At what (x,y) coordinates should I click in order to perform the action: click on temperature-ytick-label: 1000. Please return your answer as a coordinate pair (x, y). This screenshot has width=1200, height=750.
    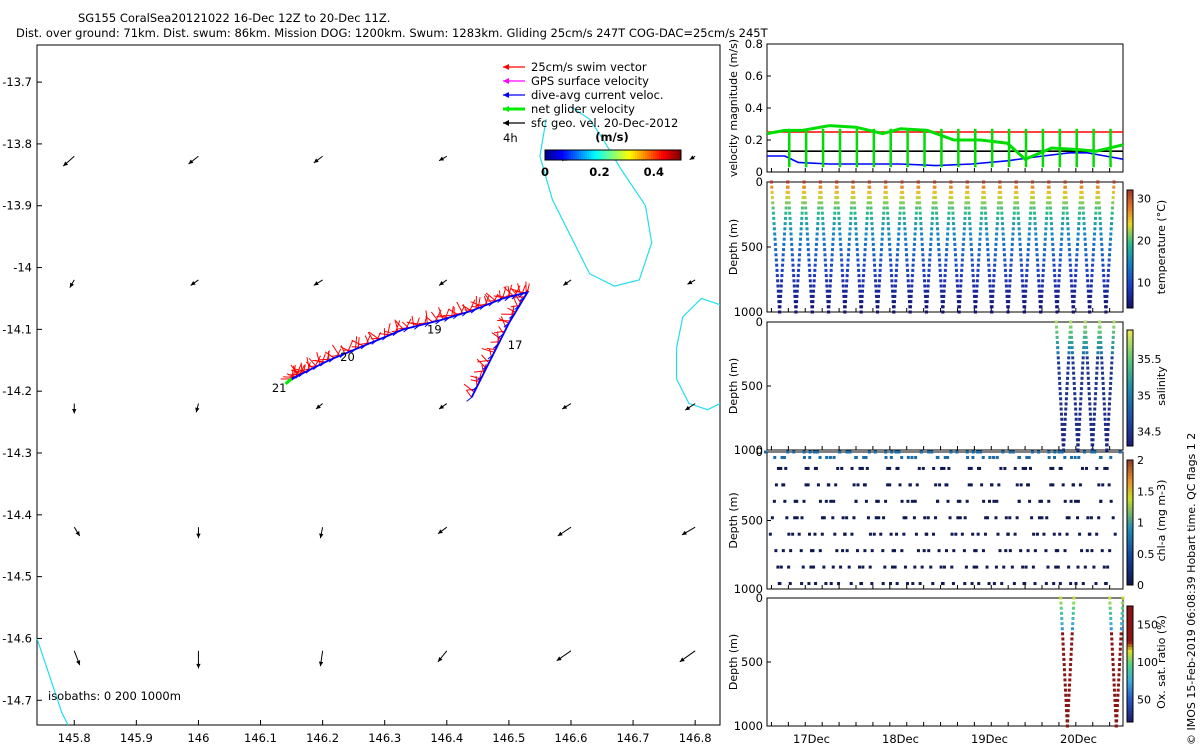
    Looking at the image, I should click on (748, 312).